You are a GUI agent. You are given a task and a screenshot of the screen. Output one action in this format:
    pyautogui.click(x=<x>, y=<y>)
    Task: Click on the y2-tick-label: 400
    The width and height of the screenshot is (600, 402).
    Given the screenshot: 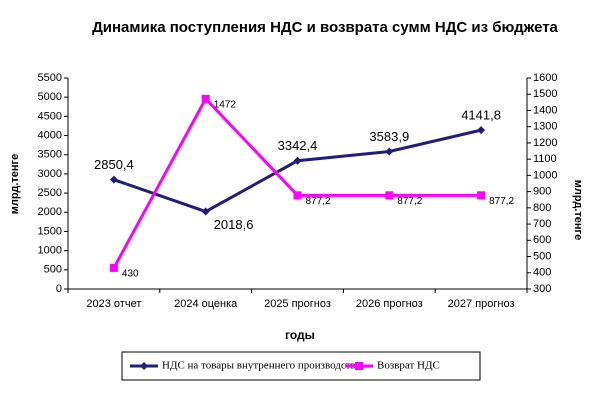 What is the action you would take?
    pyautogui.click(x=542, y=273)
    